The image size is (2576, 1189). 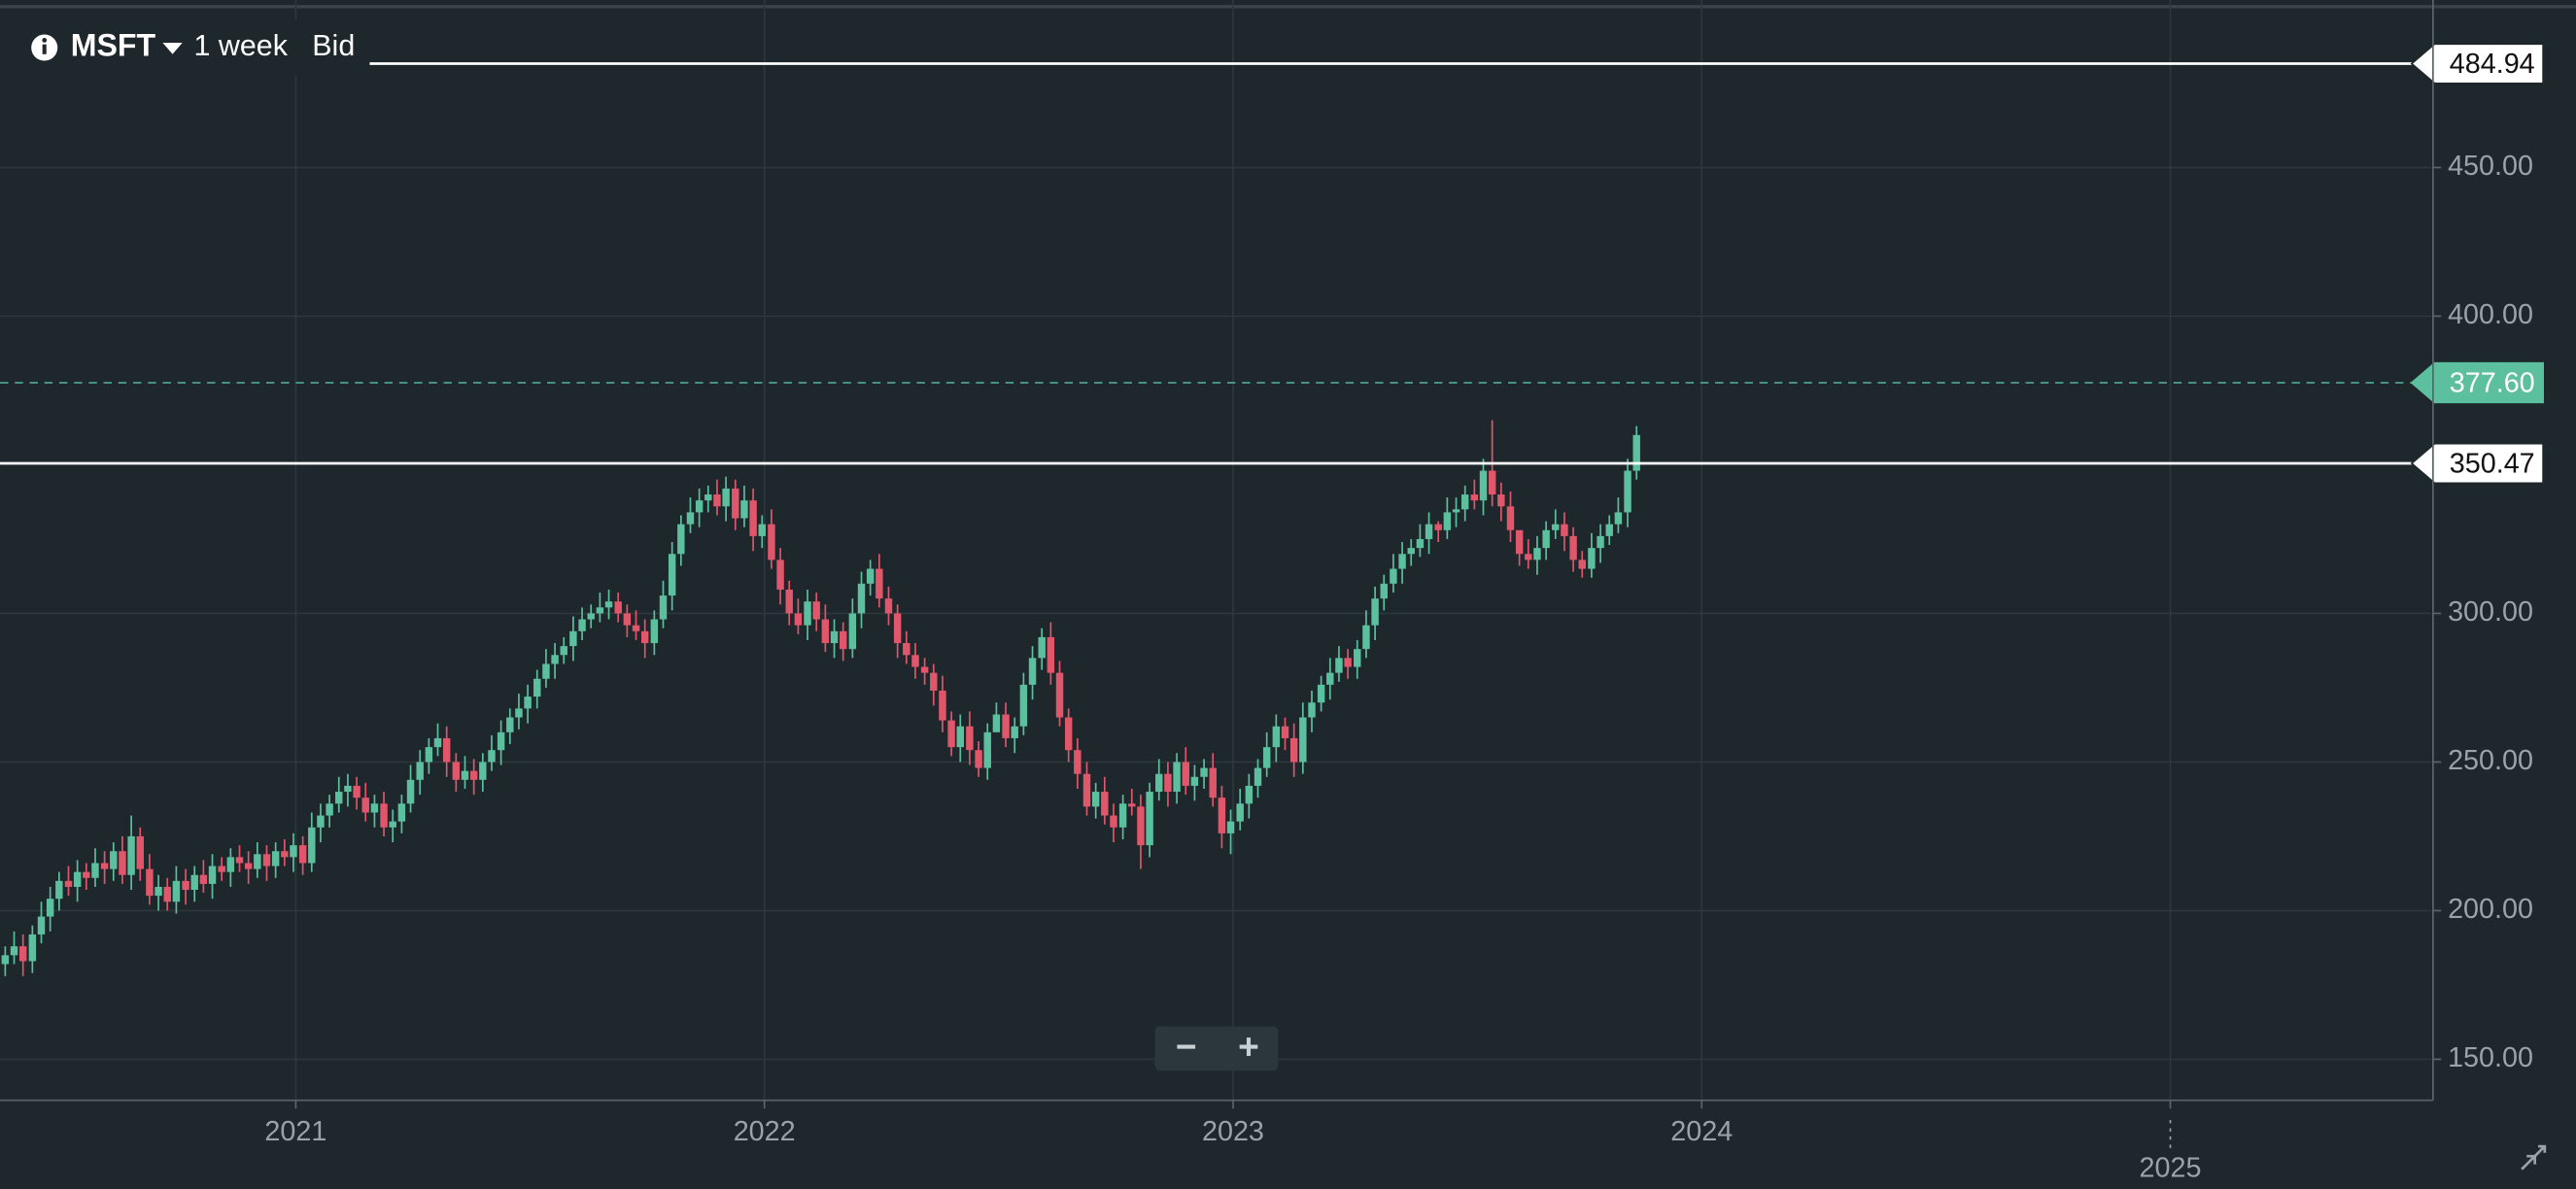 What do you see at coordinates (191, 47) in the screenshot?
I see `header: MSFT 1 week Bid` at bounding box center [191, 47].